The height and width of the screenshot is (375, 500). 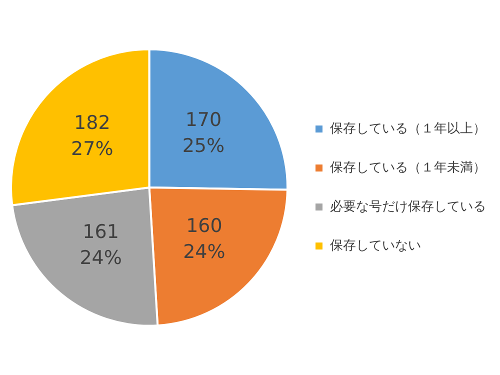 I want to click on legend-label: 保存している（１年以上）, so click(x=408, y=128).